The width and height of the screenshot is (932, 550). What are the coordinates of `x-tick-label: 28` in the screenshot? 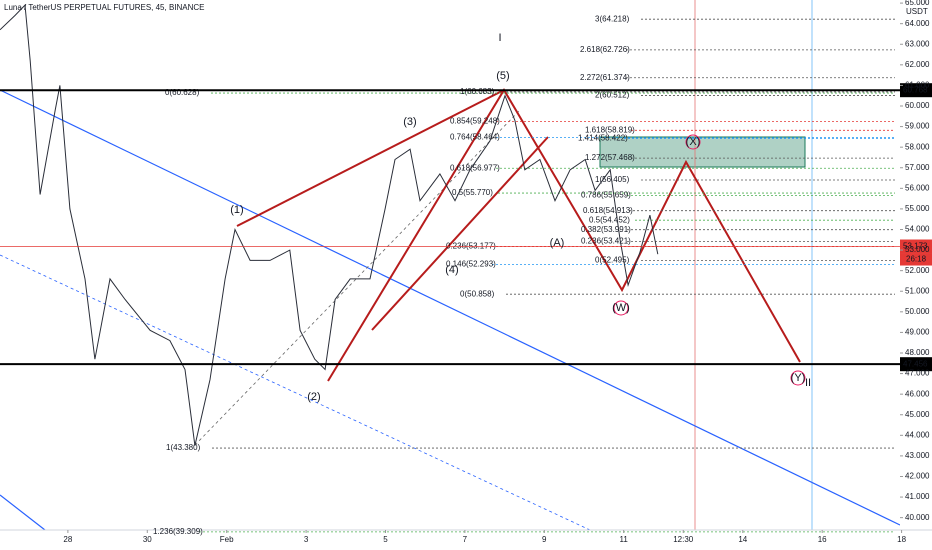 It's located at (67, 539).